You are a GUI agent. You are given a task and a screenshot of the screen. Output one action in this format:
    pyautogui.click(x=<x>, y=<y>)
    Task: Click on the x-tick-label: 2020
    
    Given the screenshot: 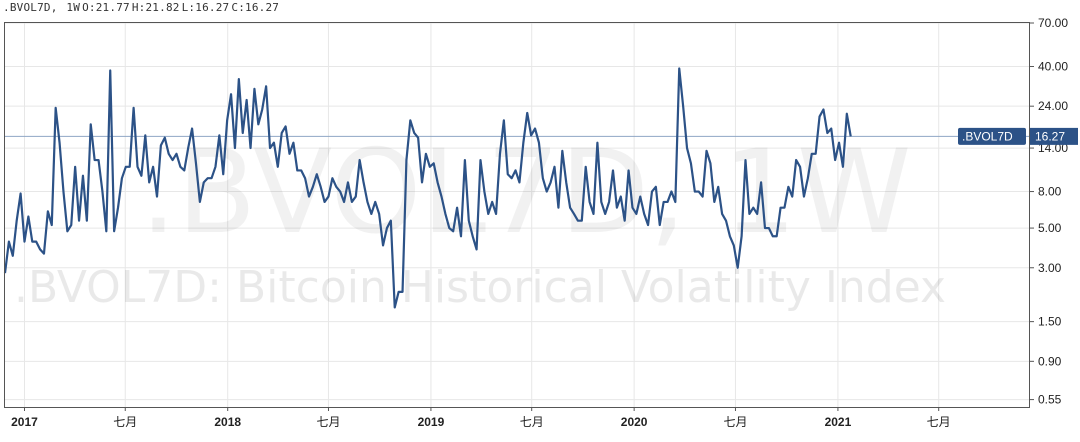 What is the action you would take?
    pyautogui.click(x=634, y=422)
    